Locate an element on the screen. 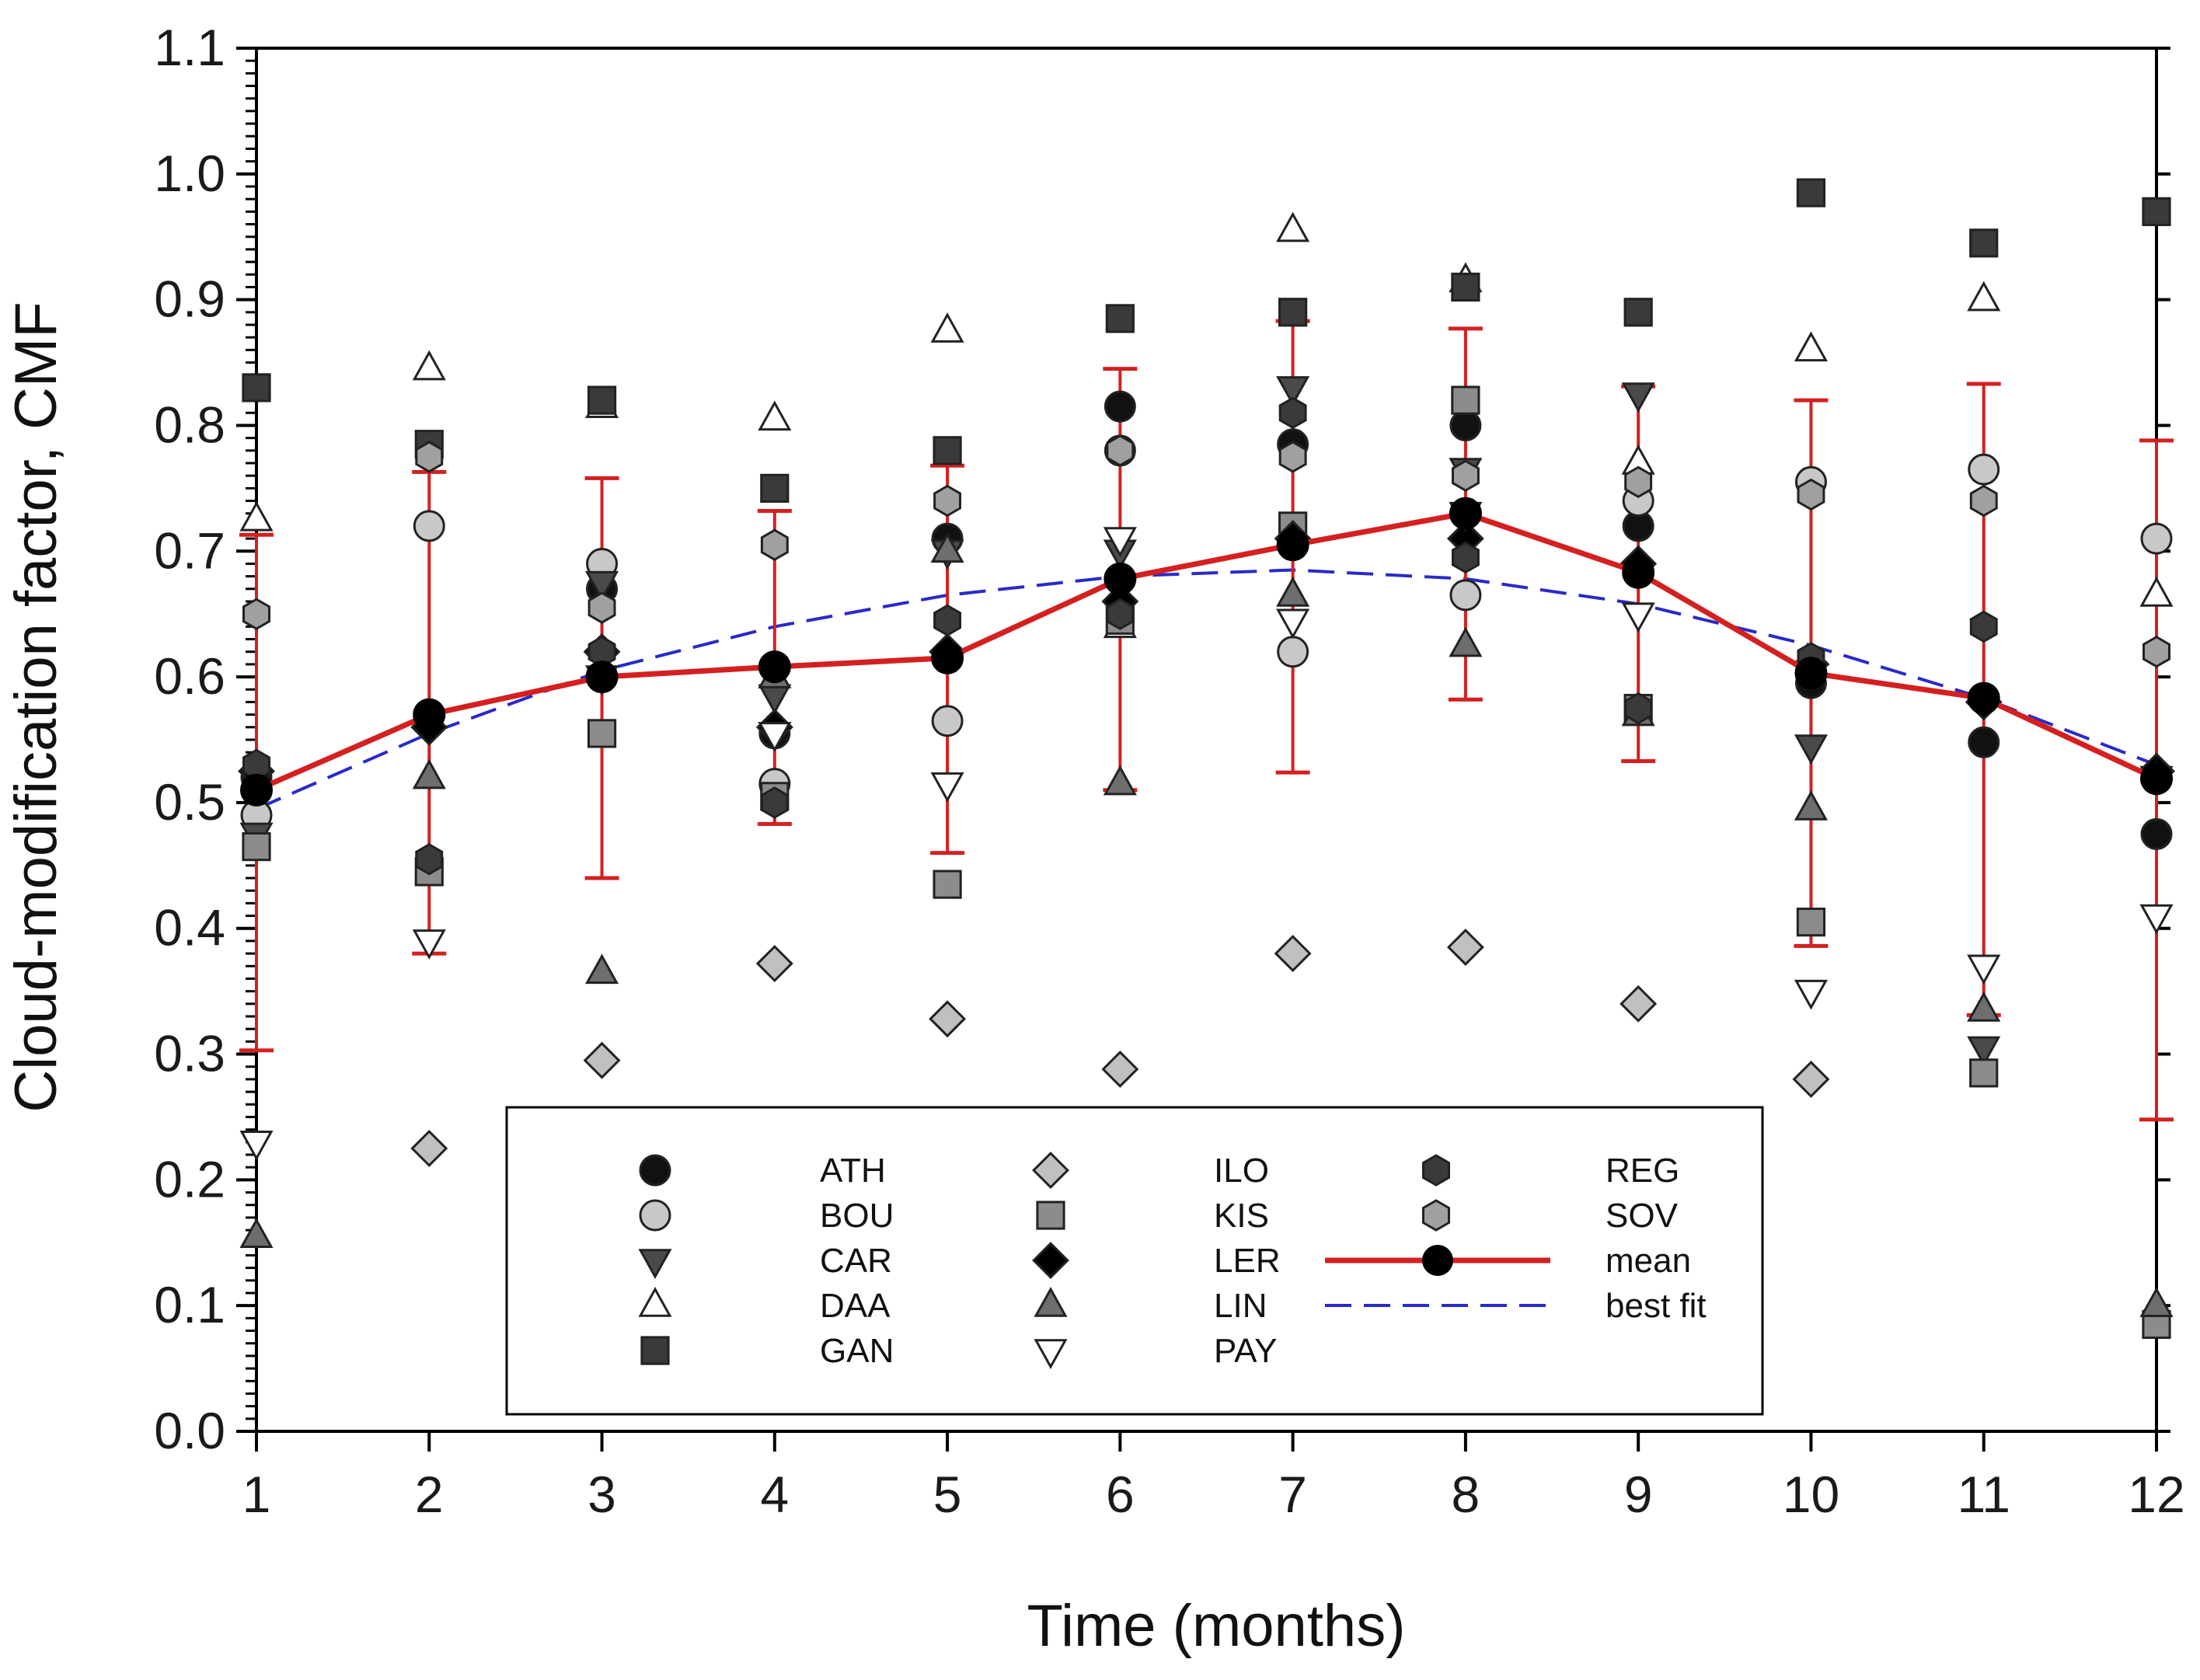 The height and width of the screenshot is (1680, 2200). x-tick-label: 6 is located at coordinates (1120, 1494).